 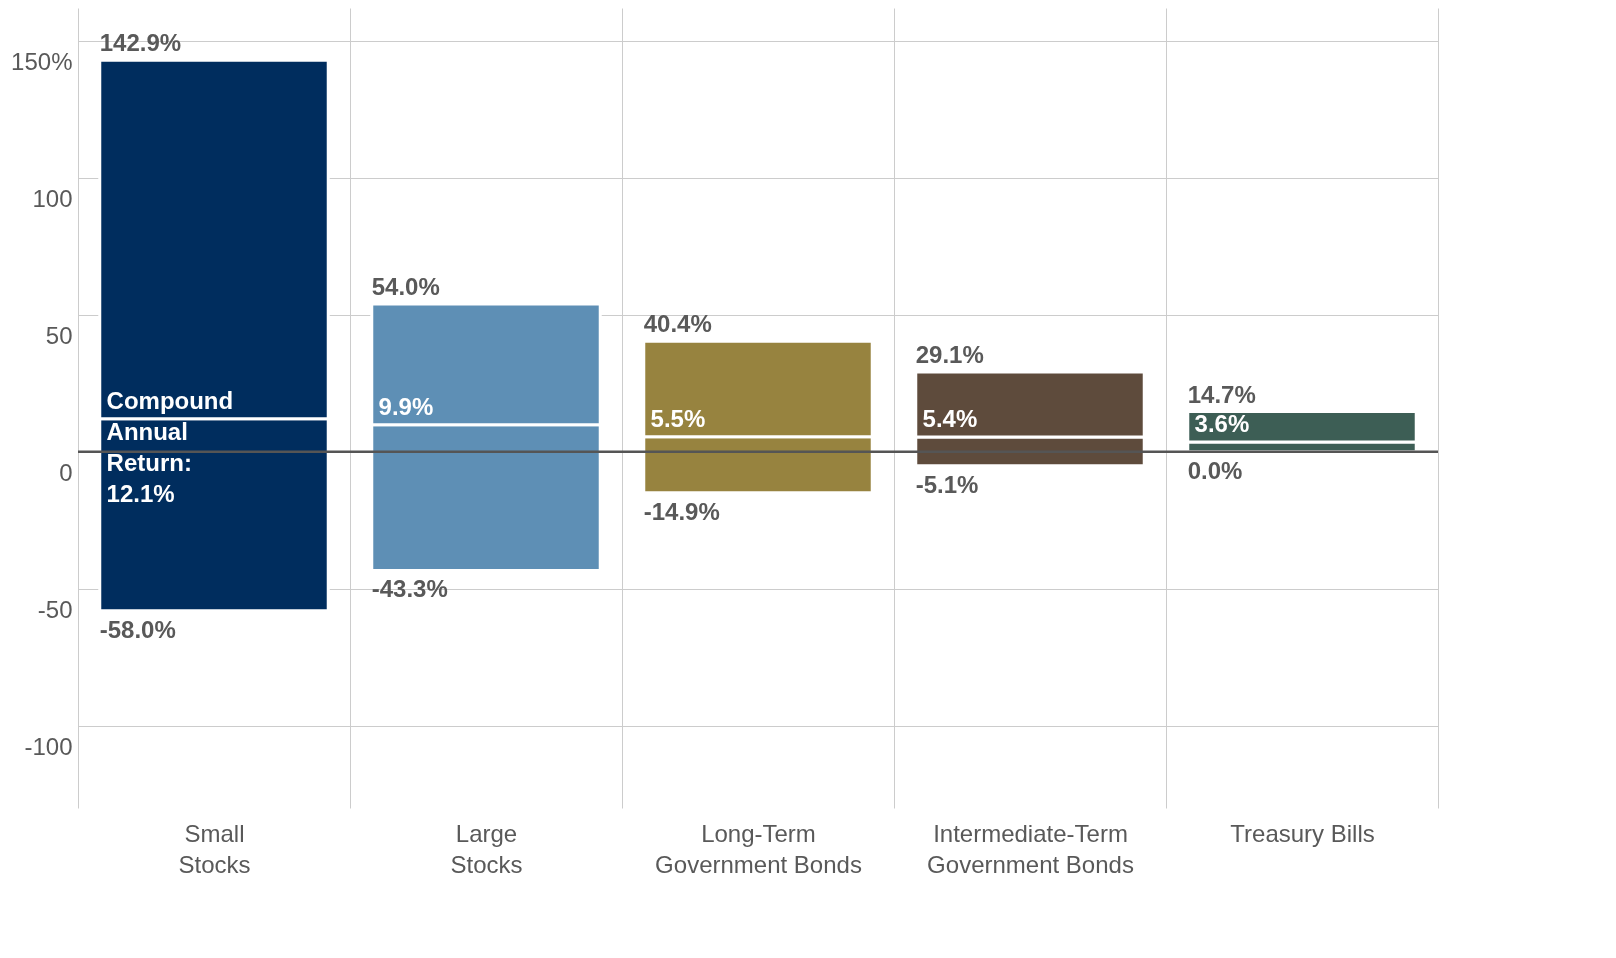 I want to click on x-tick-label: Intermediate-Term Government Bonds, so click(x=1030, y=848).